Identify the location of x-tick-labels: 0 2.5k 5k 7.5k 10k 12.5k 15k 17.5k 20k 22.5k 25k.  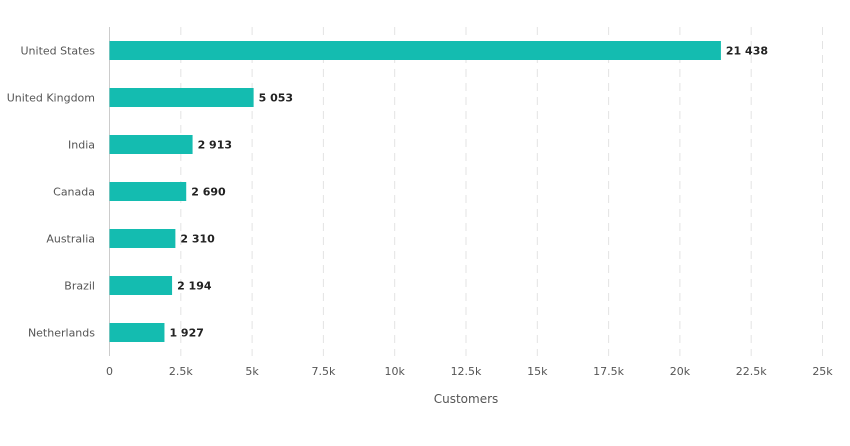
(469, 371).